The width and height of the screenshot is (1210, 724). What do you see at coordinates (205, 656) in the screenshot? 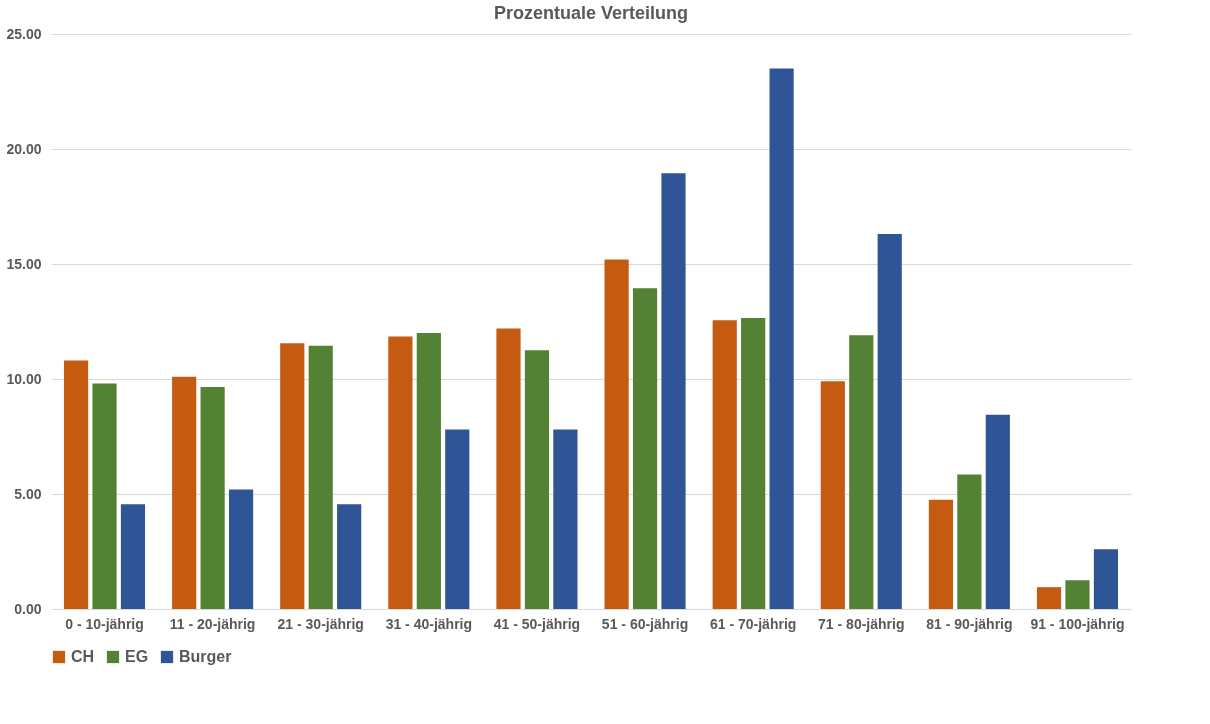
I see `legend-label: Burger` at bounding box center [205, 656].